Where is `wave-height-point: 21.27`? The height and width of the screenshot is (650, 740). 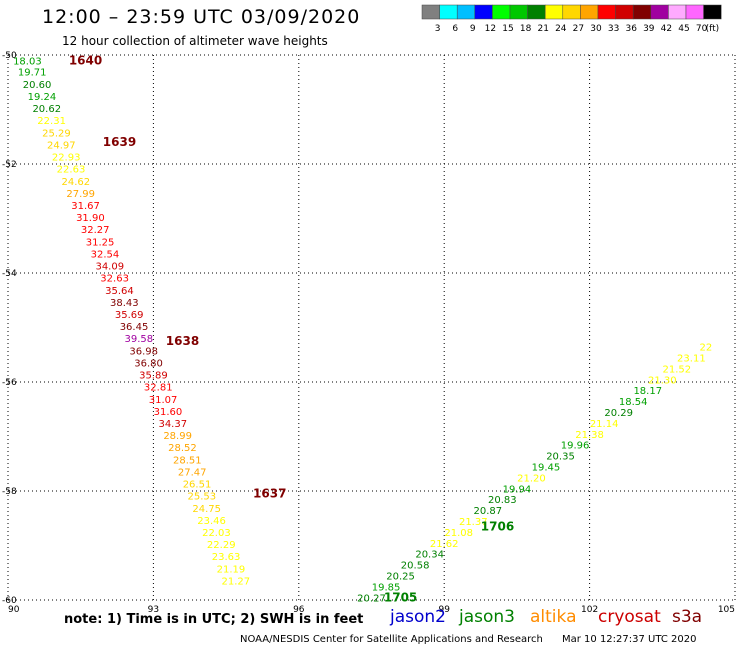
wave-height-point: 21.27 is located at coordinates (235, 581).